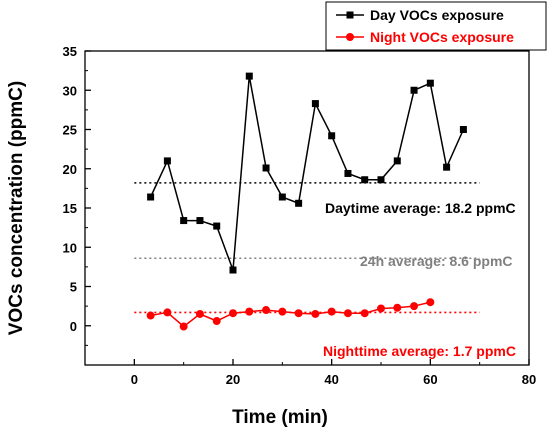  I want to click on y-tick-label: 10, so click(70, 247).